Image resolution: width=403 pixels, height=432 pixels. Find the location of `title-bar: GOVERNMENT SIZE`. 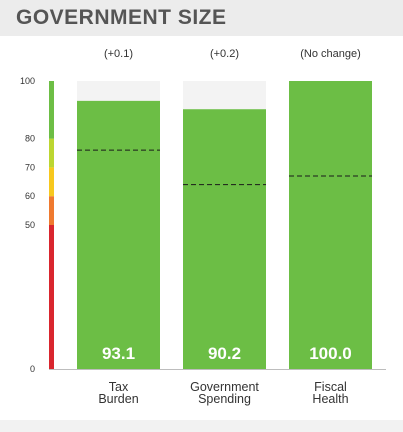

title-bar: GOVERNMENT SIZE is located at coordinates (201, 18).